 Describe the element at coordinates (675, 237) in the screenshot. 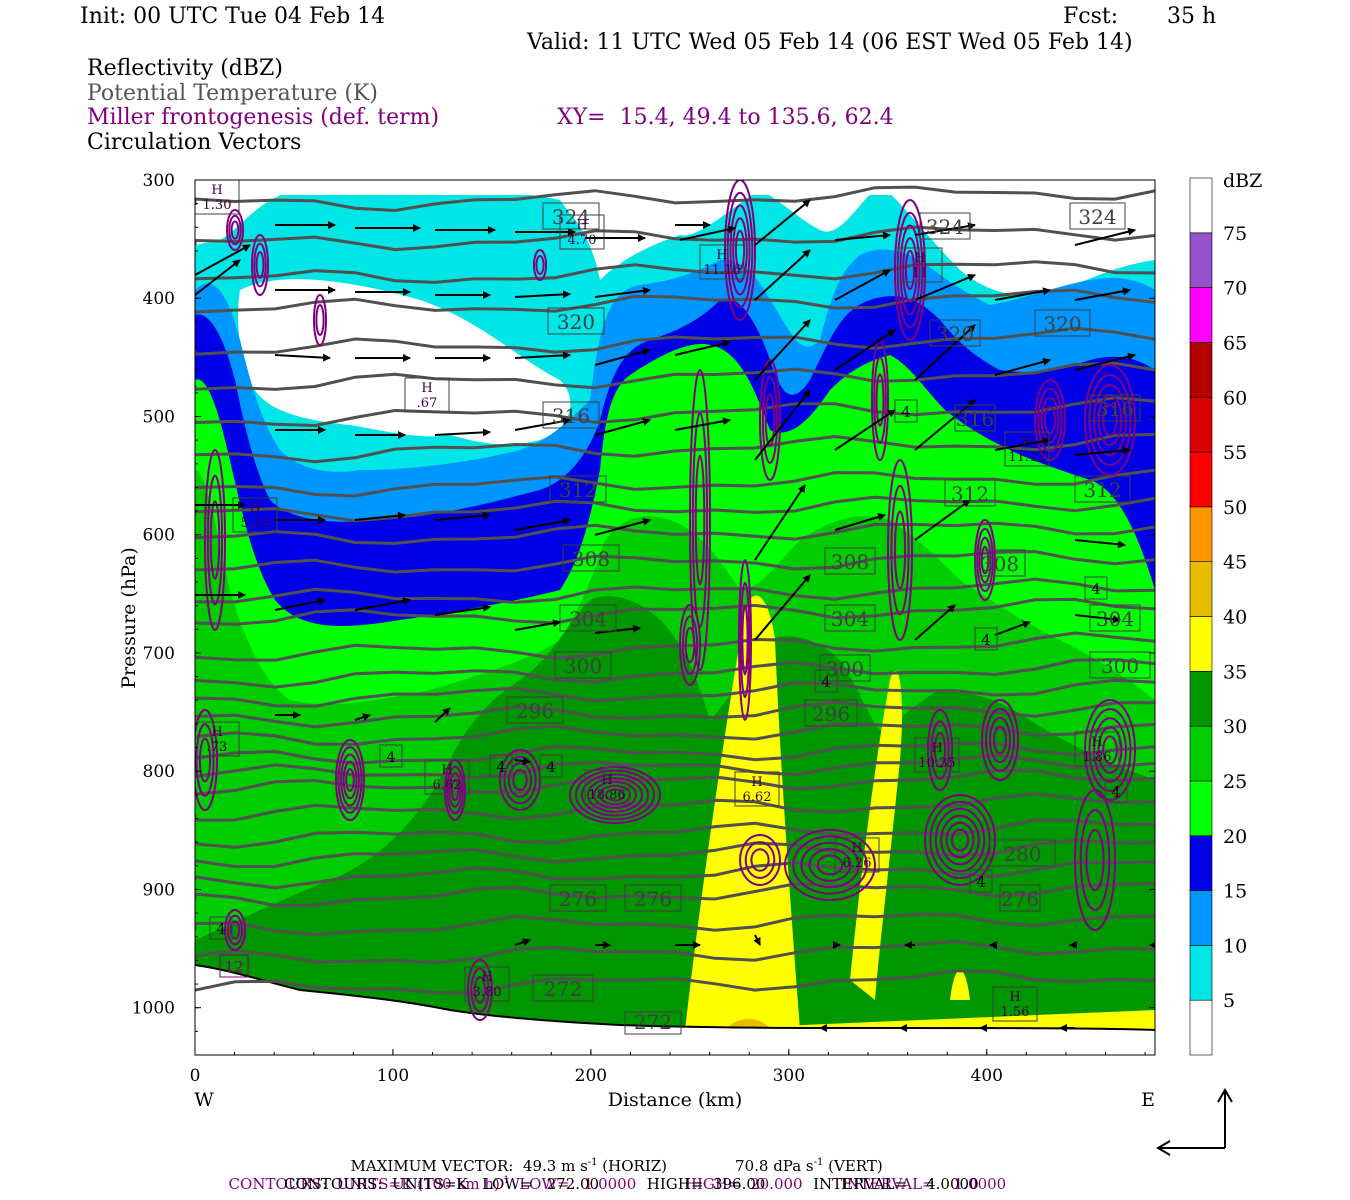

I see `refl-white-top` at that location.